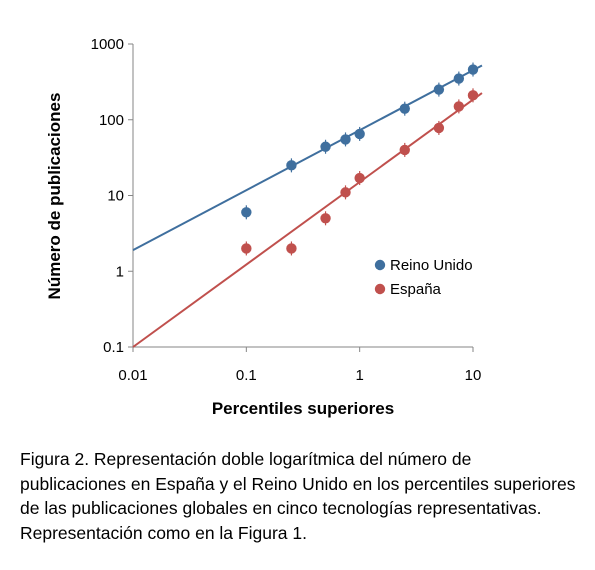 The height and width of the screenshot is (570, 595). What do you see at coordinates (360, 159) in the screenshot?
I see `data-points` at bounding box center [360, 159].